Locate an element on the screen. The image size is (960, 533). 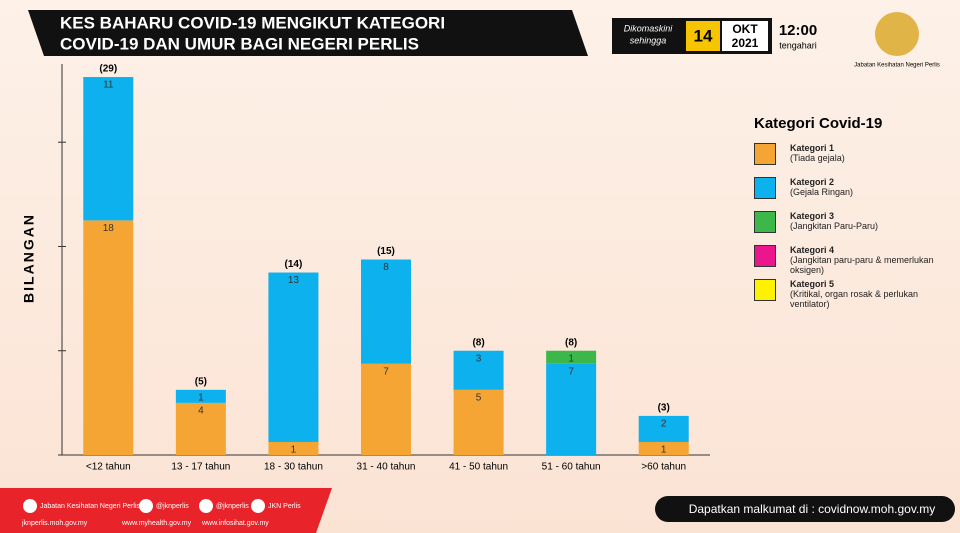
total-label: (3) is located at coordinates (664, 408).